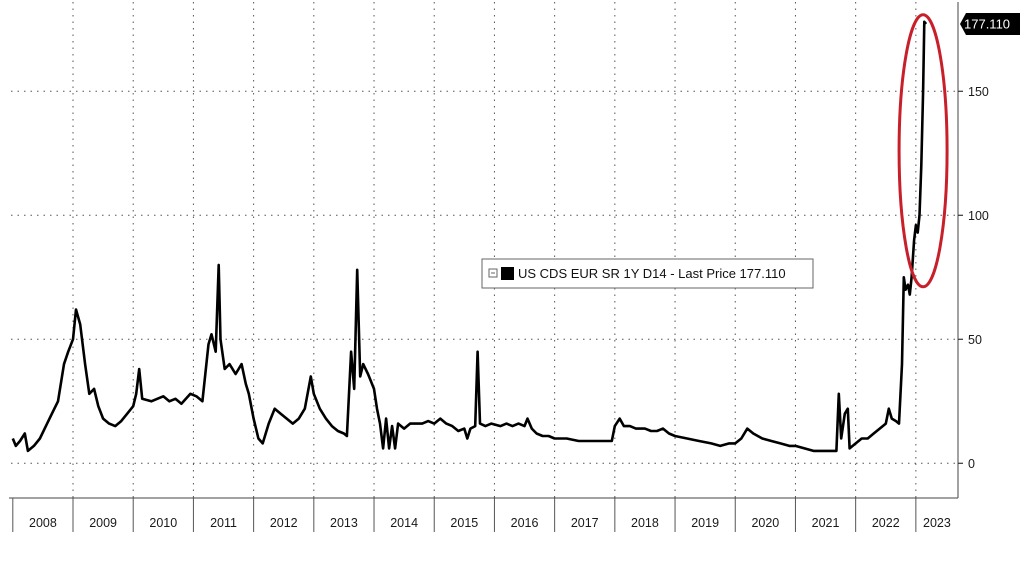 The image size is (1024, 563). What do you see at coordinates (43, 523) in the screenshot?
I see `x-tick-label: 2008` at bounding box center [43, 523].